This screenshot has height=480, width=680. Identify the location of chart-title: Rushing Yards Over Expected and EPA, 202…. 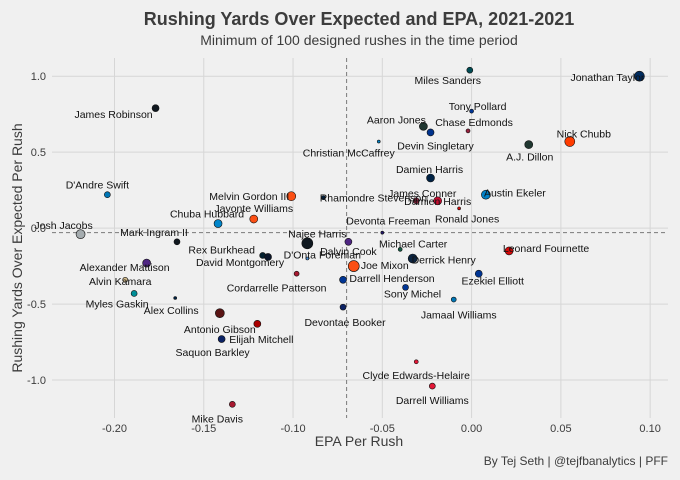
(359, 19).